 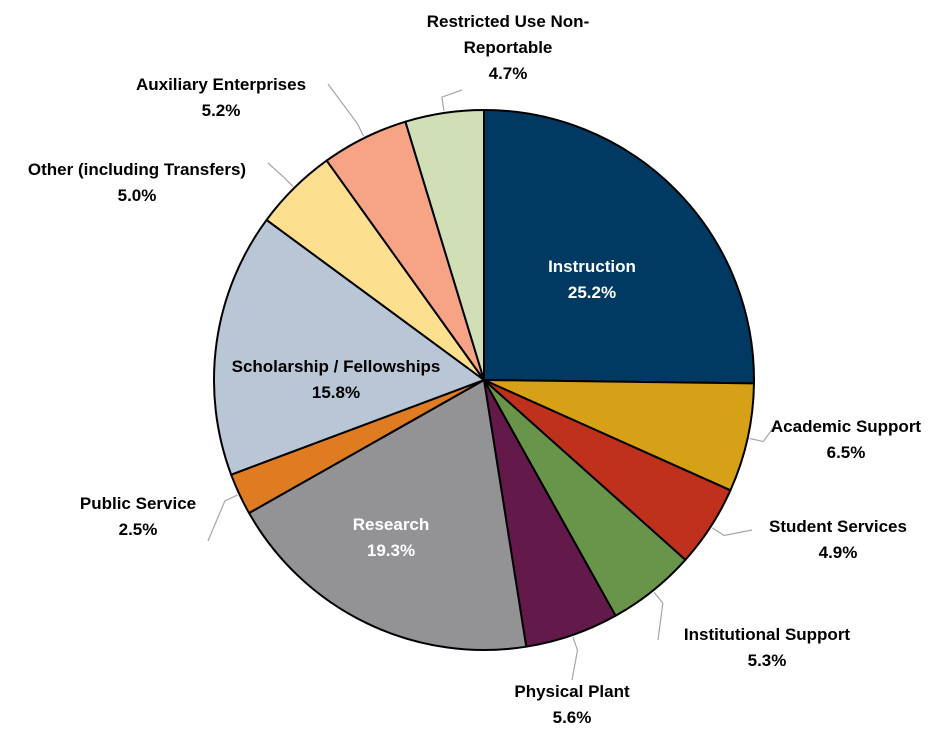 What do you see at coordinates (838, 552) in the screenshot?
I see `value-label: 4.9%` at bounding box center [838, 552].